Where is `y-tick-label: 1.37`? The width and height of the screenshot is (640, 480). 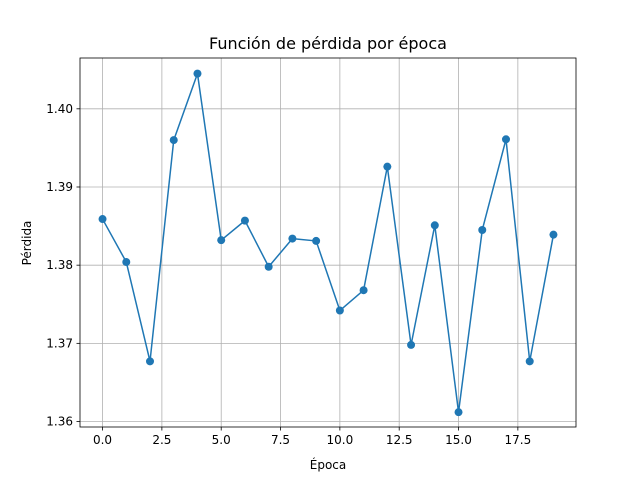 y-tick-label: 1.37 is located at coordinates (59, 343).